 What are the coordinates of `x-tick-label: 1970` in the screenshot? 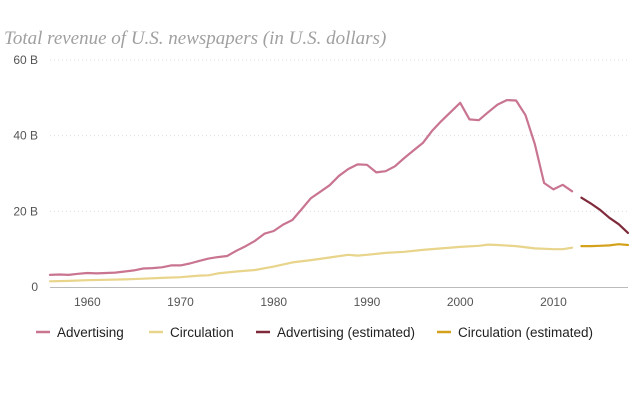 It's located at (180, 302).